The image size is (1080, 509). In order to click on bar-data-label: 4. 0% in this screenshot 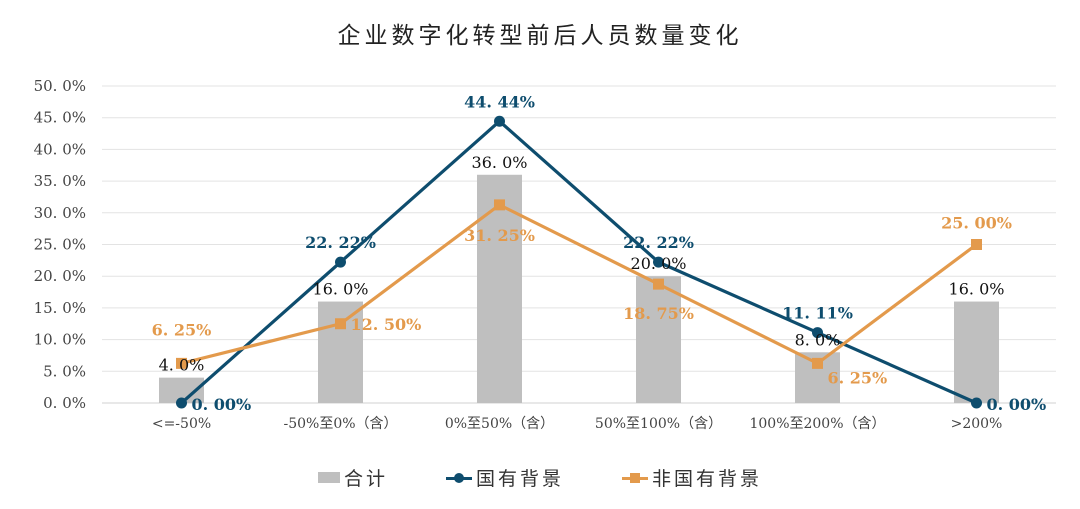, I will do `click(182, 365)`.